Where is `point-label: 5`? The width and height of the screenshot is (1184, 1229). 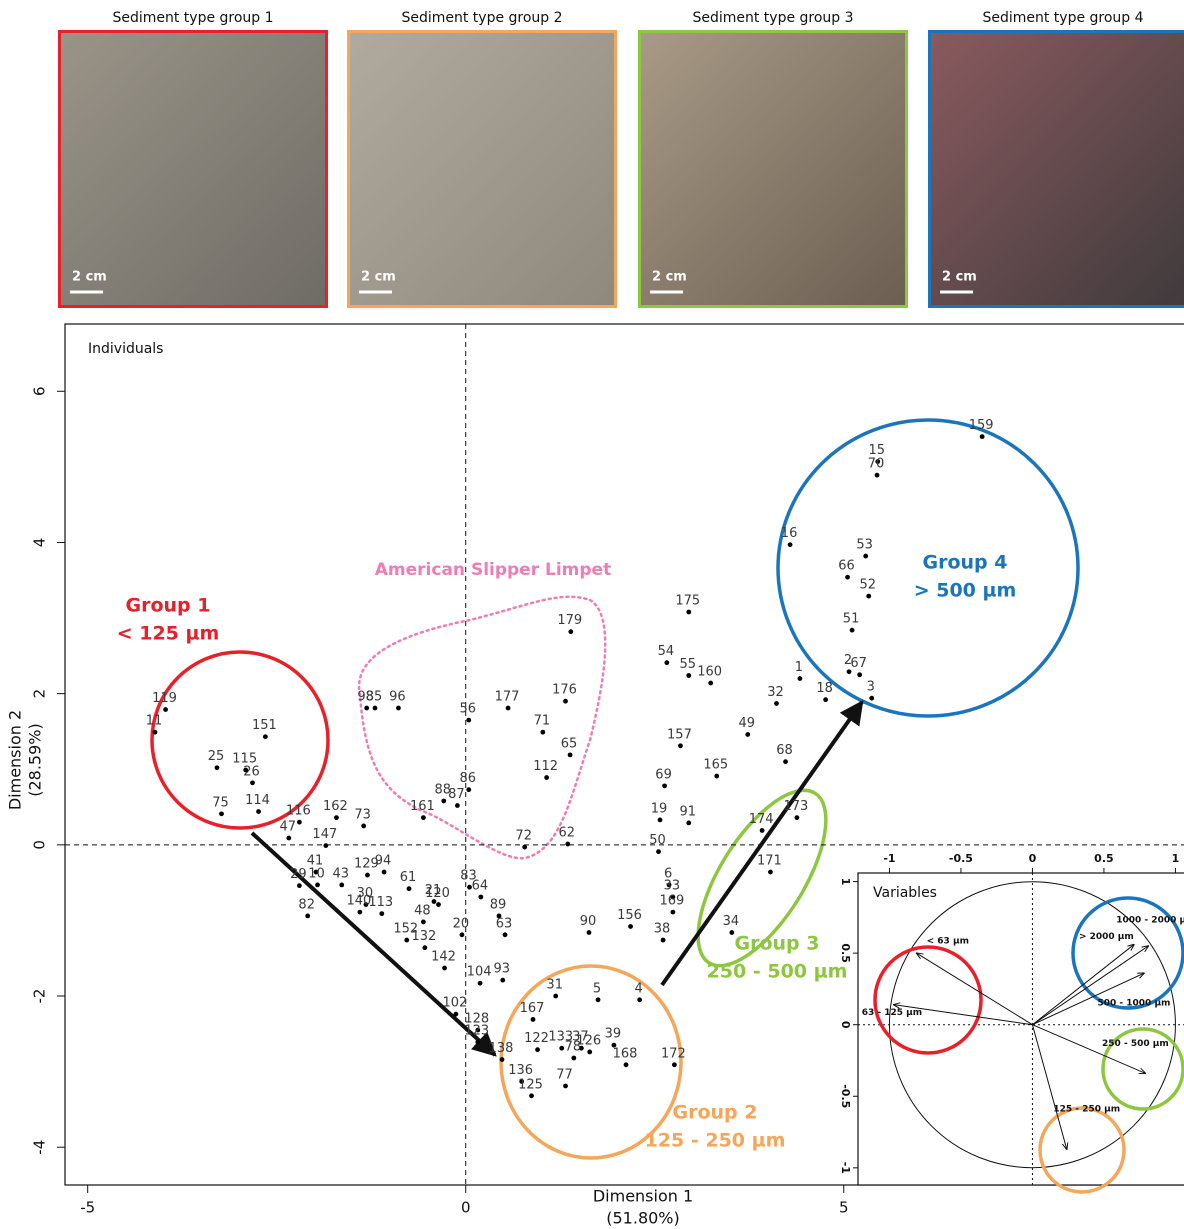
point-label: 5 is located at coordinates (597, 988).